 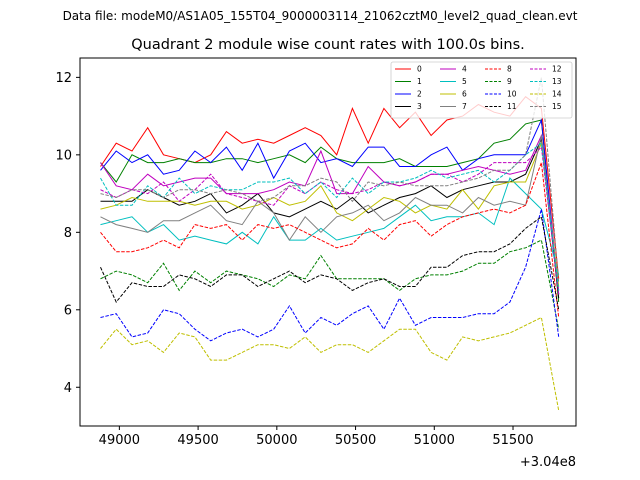 I want to click on legend-label-15: 15, so click(x=557, y=106).